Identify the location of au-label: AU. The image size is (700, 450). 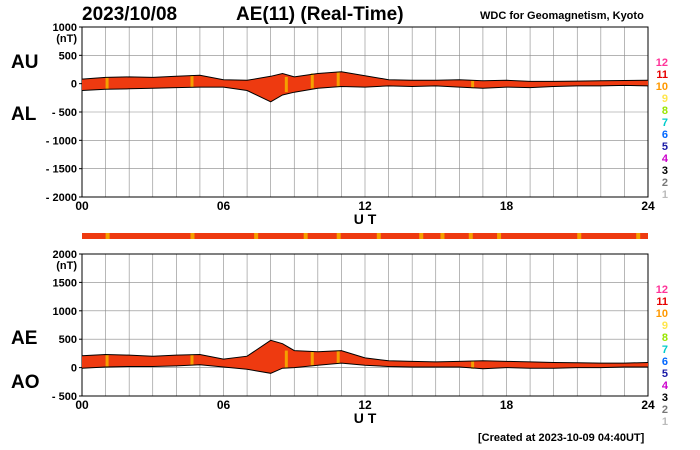
(25, 62).